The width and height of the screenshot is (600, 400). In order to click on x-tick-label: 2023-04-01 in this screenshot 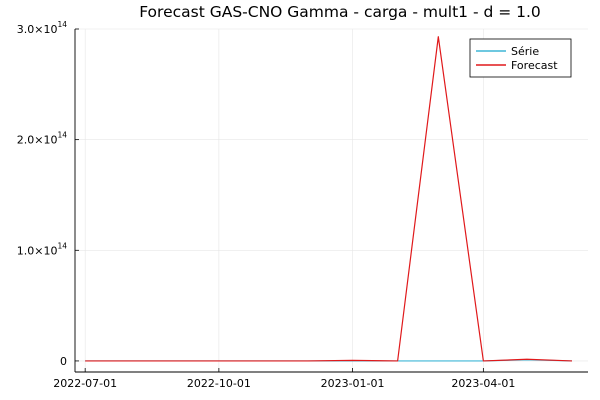, I will do `click(483, 383)`.